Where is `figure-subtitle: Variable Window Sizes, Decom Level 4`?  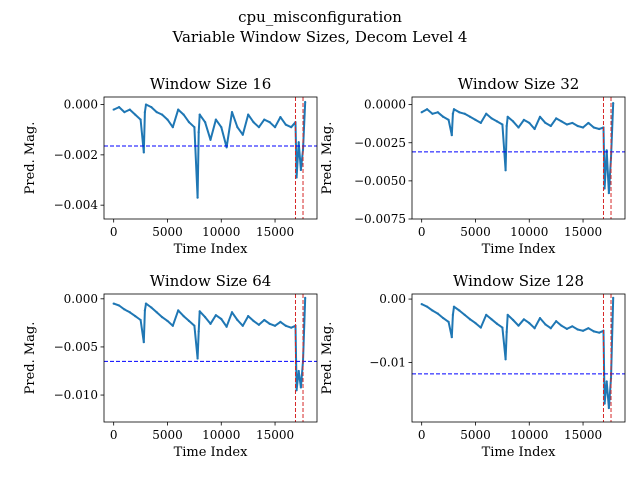
figure-subtitle: Variable Window Sizes, Decom Level 4 is located at coordinates (320, 37).